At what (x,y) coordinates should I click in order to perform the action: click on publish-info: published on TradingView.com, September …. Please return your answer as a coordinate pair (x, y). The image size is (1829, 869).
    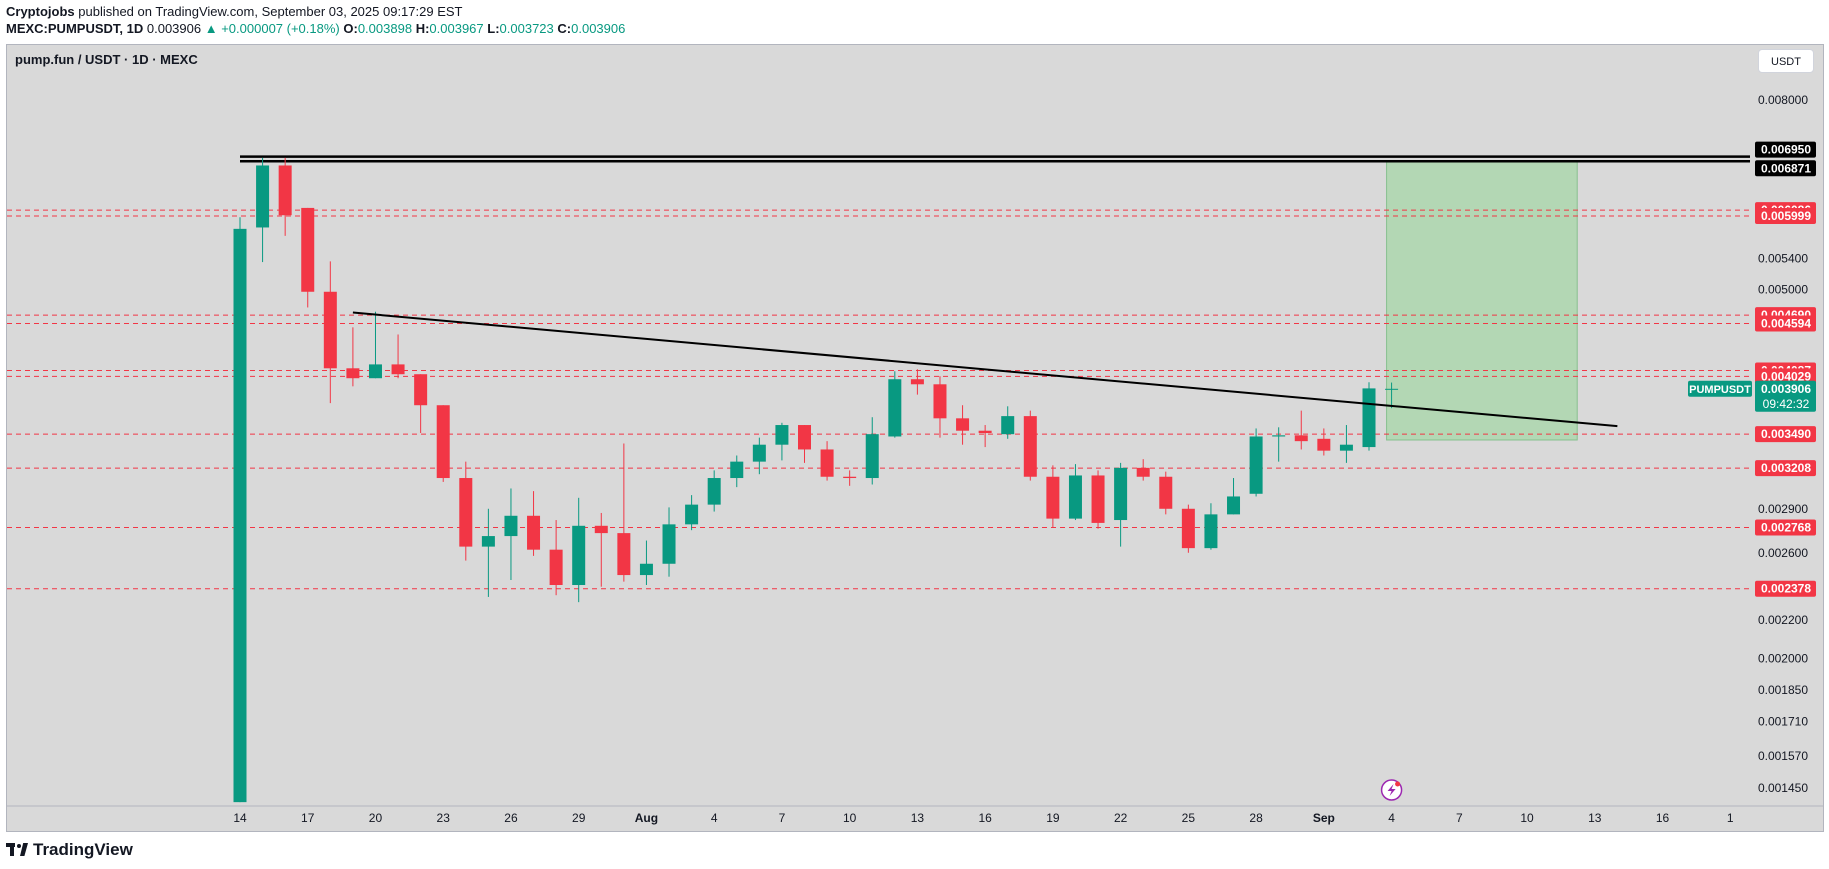
    Looking at the image, I should click on (270, 11).